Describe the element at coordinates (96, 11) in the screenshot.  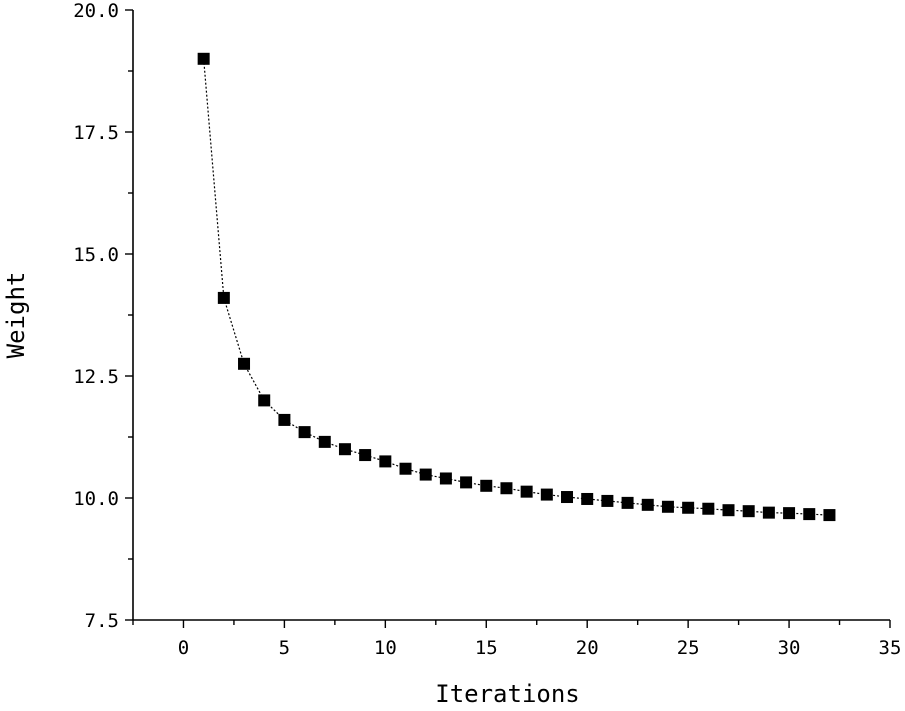
I see `y-tick-label: 20.0` at that location.